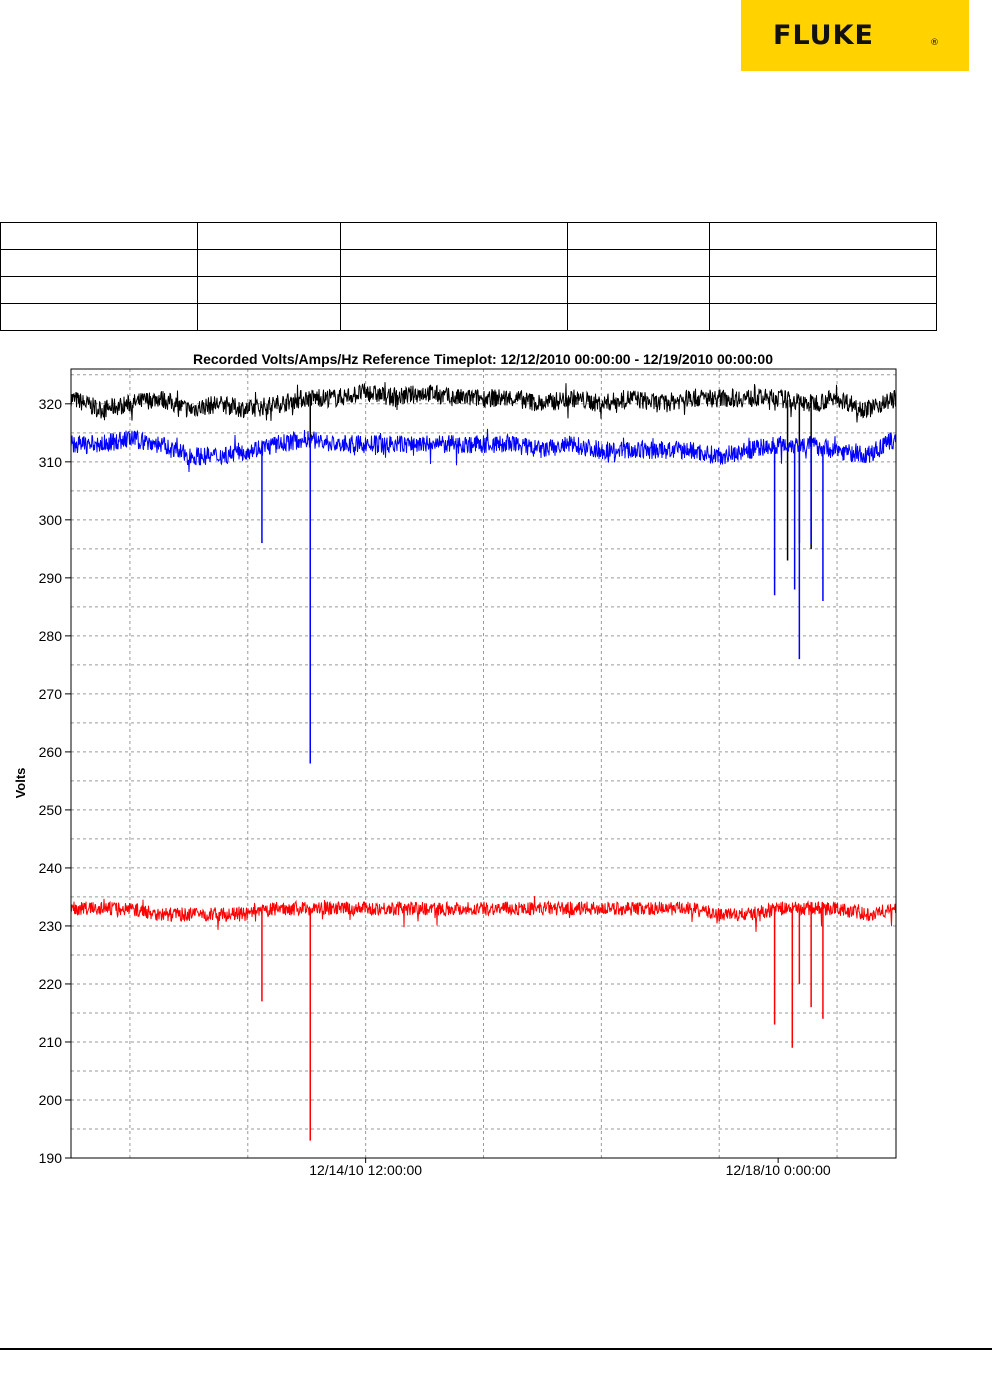 The height and width of the screenshot is (1385, 992). What do you see at coordinates (51, 520) in the screenshot?
I see `y-tick-label: 300` at bounding box center [51, 520].